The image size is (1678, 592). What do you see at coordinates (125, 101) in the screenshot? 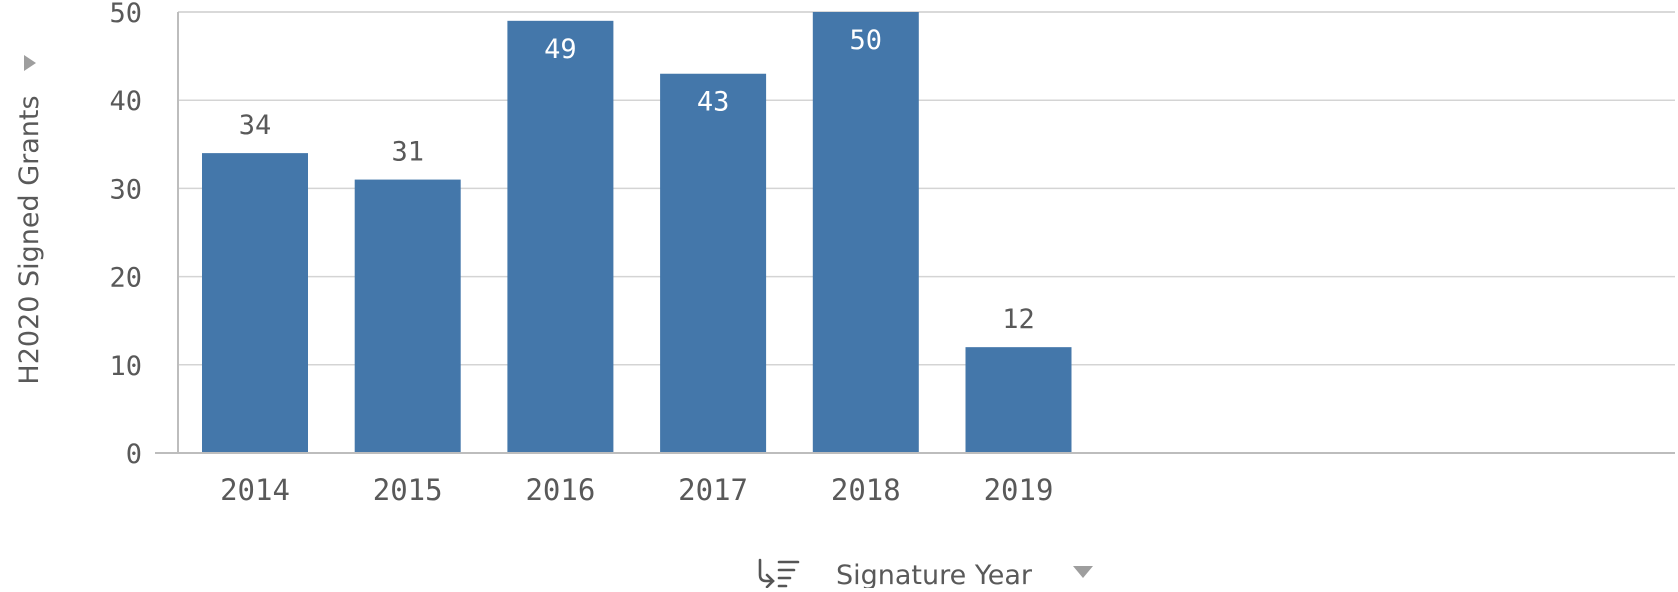
I see `y-tick-label: 40` at bounding box center [125, 101].